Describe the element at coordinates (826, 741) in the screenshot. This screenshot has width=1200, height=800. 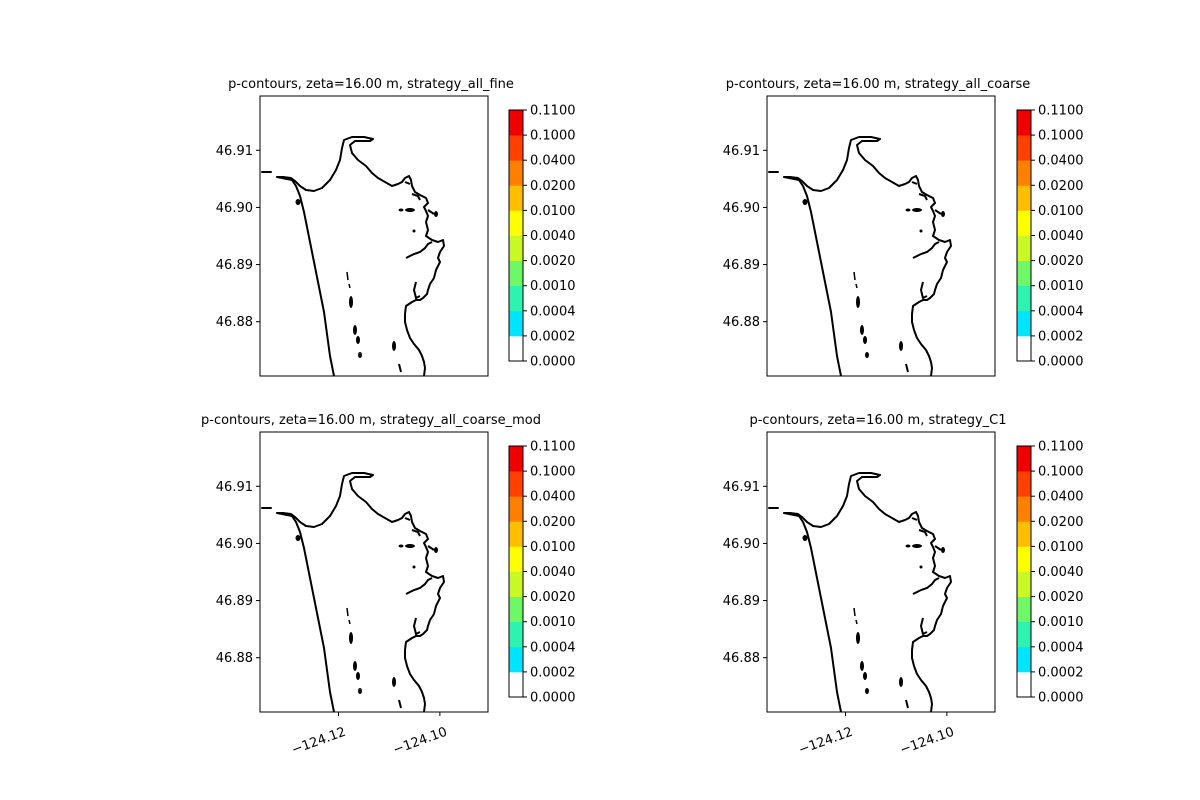
I see `x-tick-label: −124.12` at that location.